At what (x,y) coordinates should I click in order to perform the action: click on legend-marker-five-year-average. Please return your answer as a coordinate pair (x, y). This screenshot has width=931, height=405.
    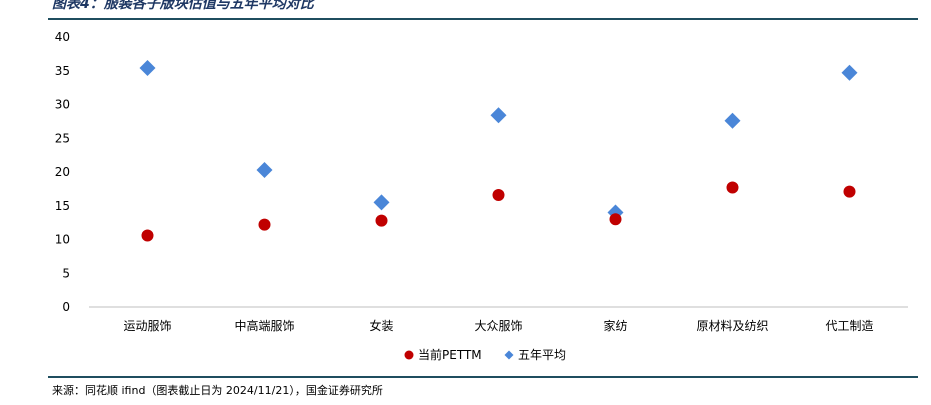
    Looking at the image, I should click on (509, 355).